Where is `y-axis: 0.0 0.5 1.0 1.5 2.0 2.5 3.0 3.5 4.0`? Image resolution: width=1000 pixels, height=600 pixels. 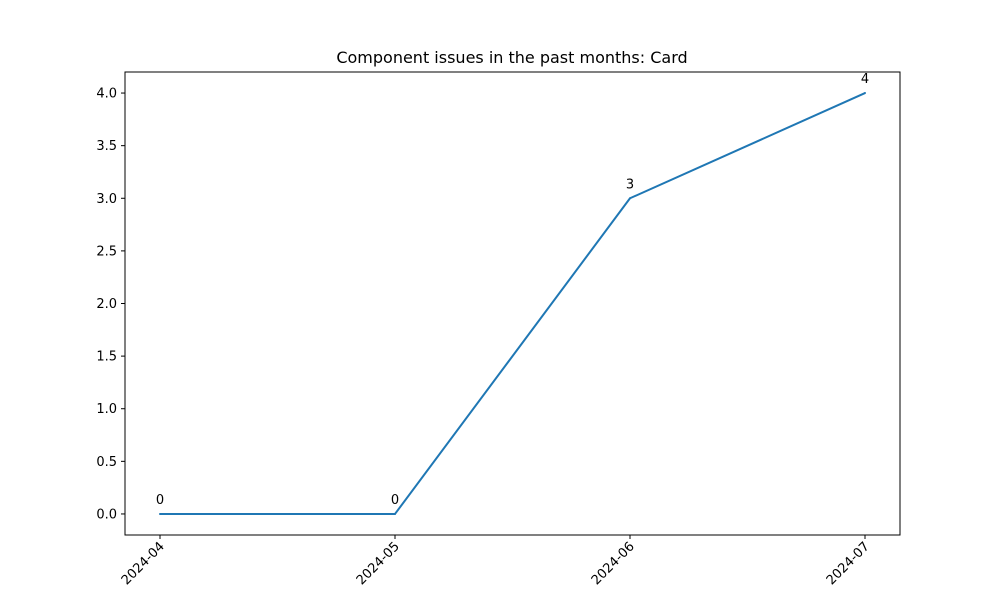 y-axis: 0.0 0.5 1.0 1.5 2.0 2.5 3.0 3.5 4.0 is located at coordinates (110, 304).